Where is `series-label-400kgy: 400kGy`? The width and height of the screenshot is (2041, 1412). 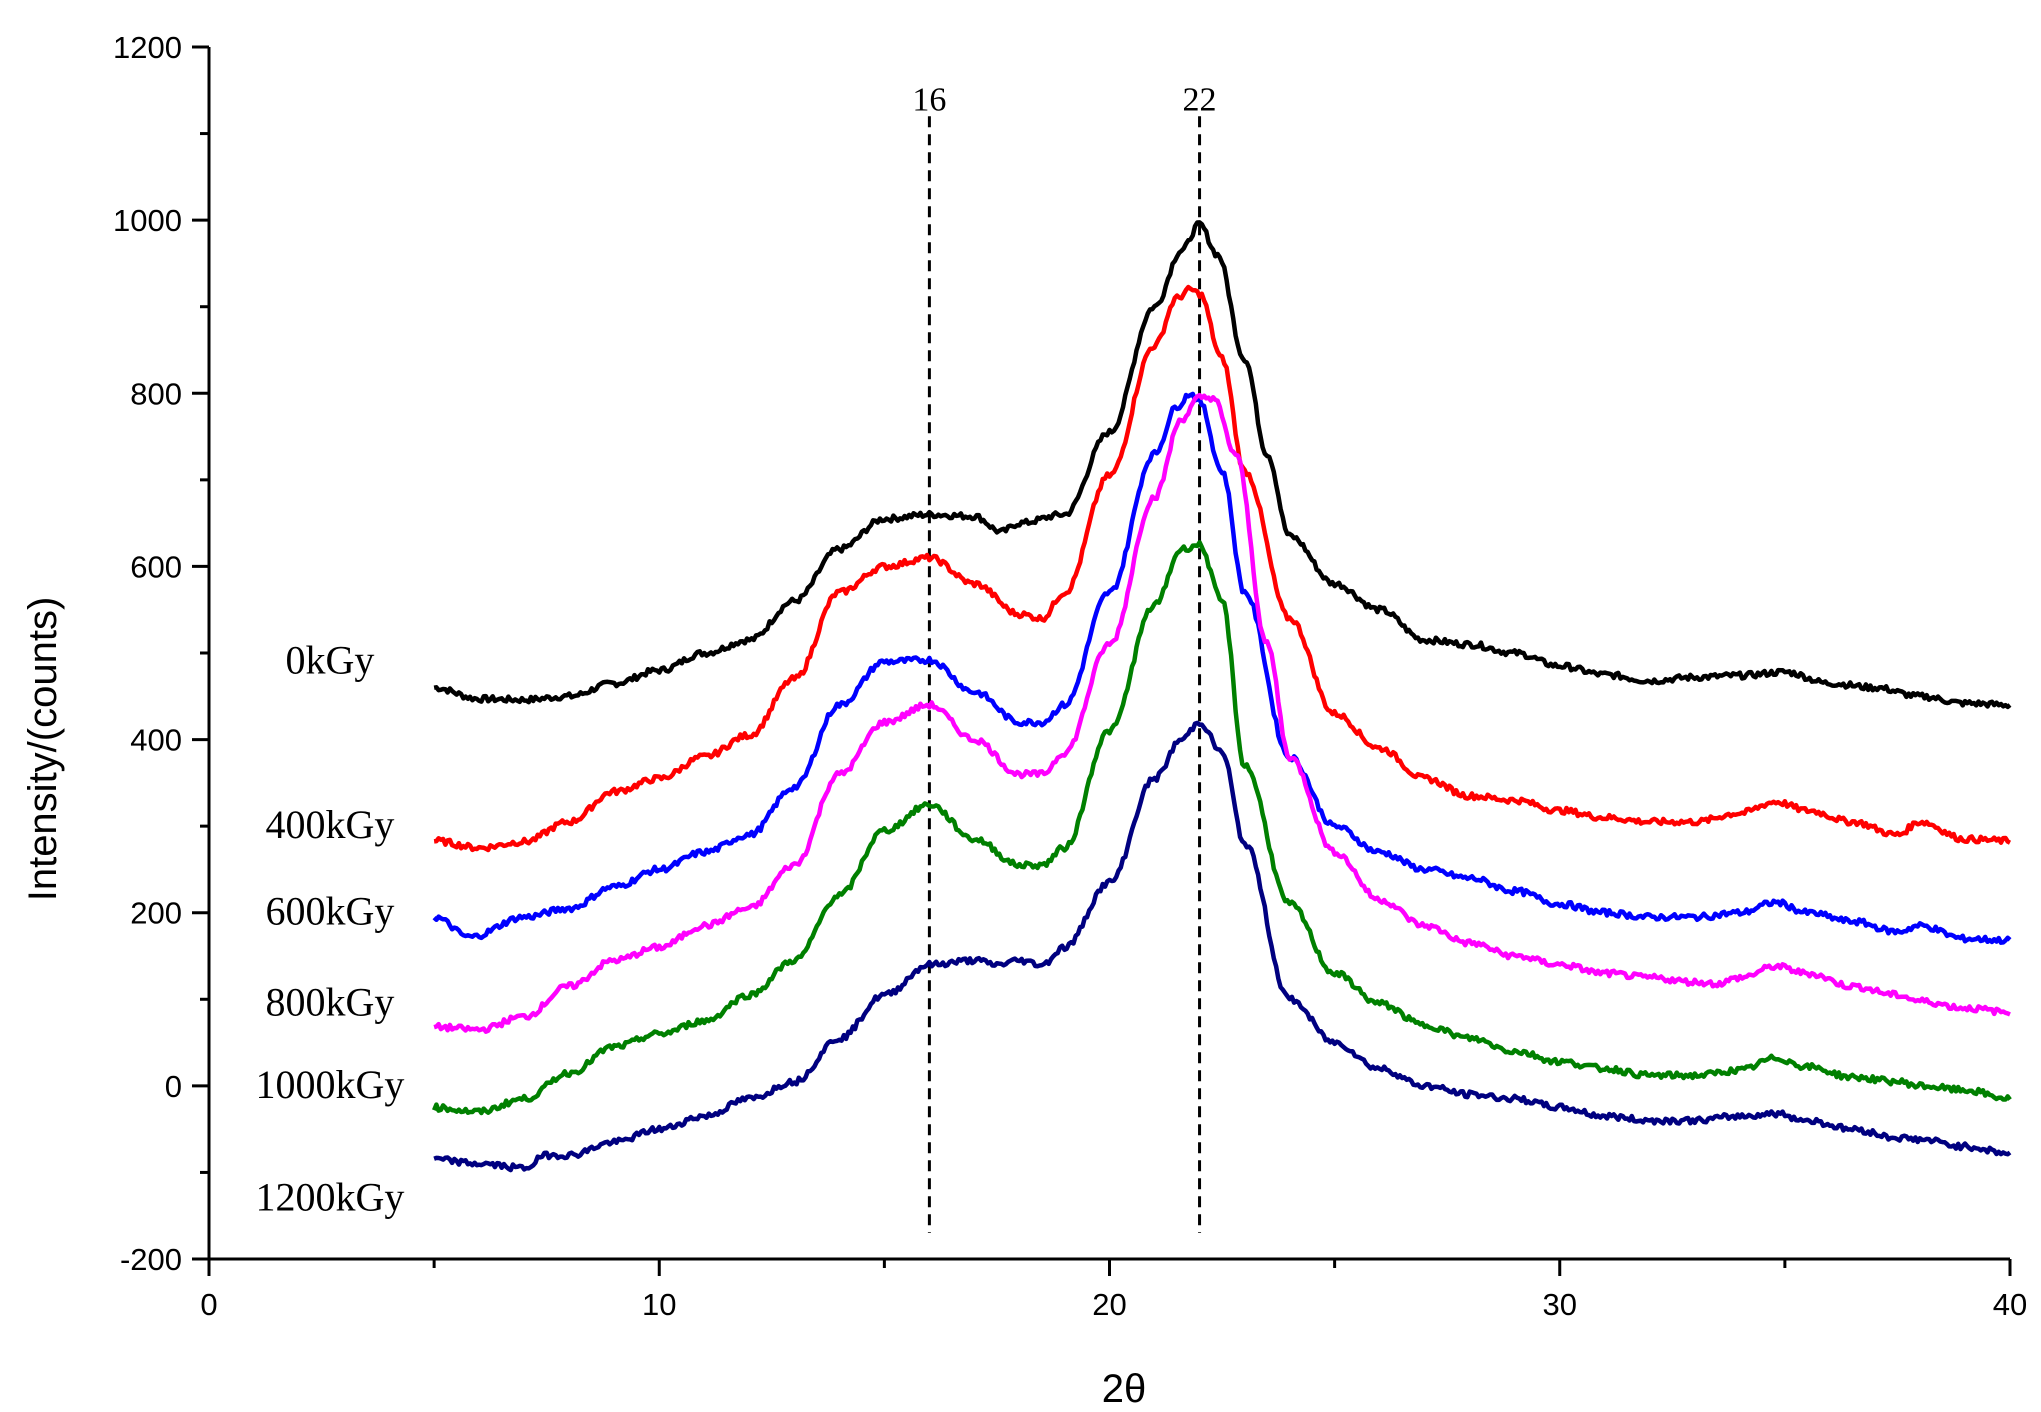
series-label-400kgy: 400kGy is located at coordinates (330, 824).